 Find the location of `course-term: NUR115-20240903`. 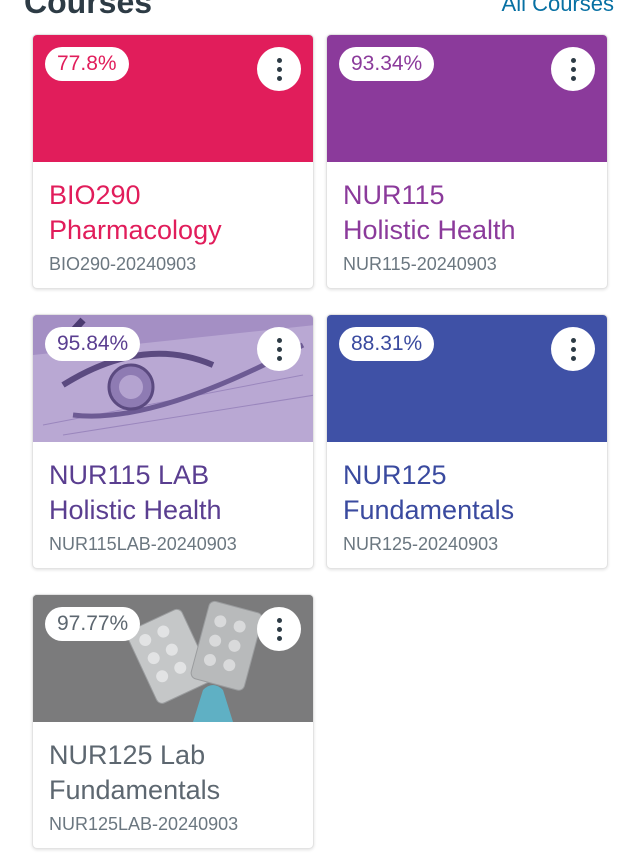

course-term: NUR115-20240903 is located at coordinates (420, 264).